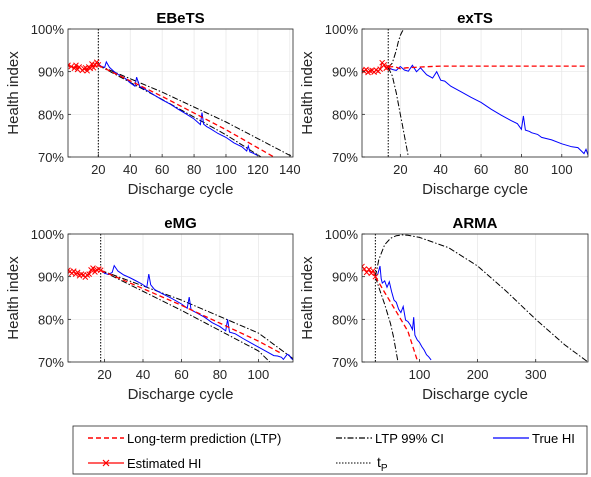 Image resolution: width=591 pixels, height=477 pixels. I want to click on chart-title: ARMA, so click(475, 223).